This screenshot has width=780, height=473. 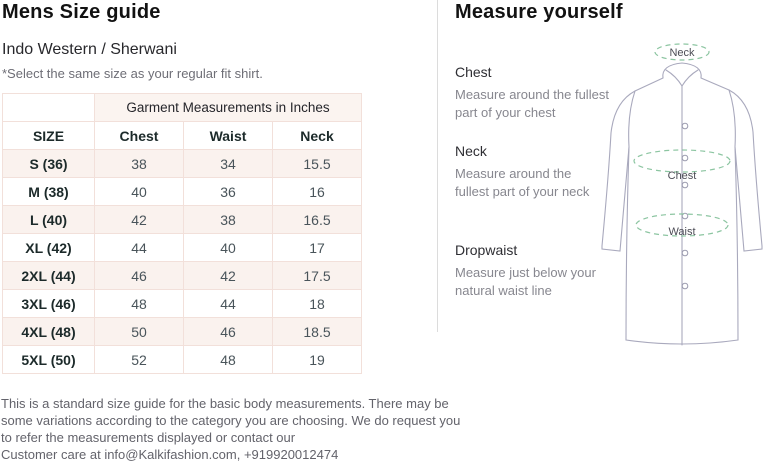 I want to click on collar-v-opening, so click(x=682, y=78).